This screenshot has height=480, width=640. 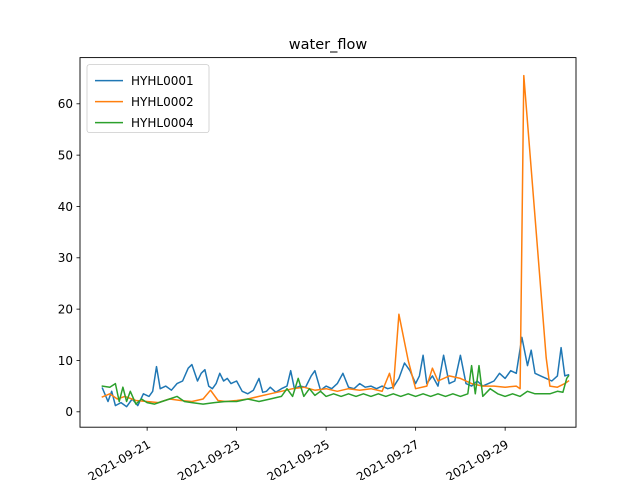 What do you see at coordinates (65, 309) in the screenshot?
I see `y-tick-label: 20` at bounding box center [65, 309].